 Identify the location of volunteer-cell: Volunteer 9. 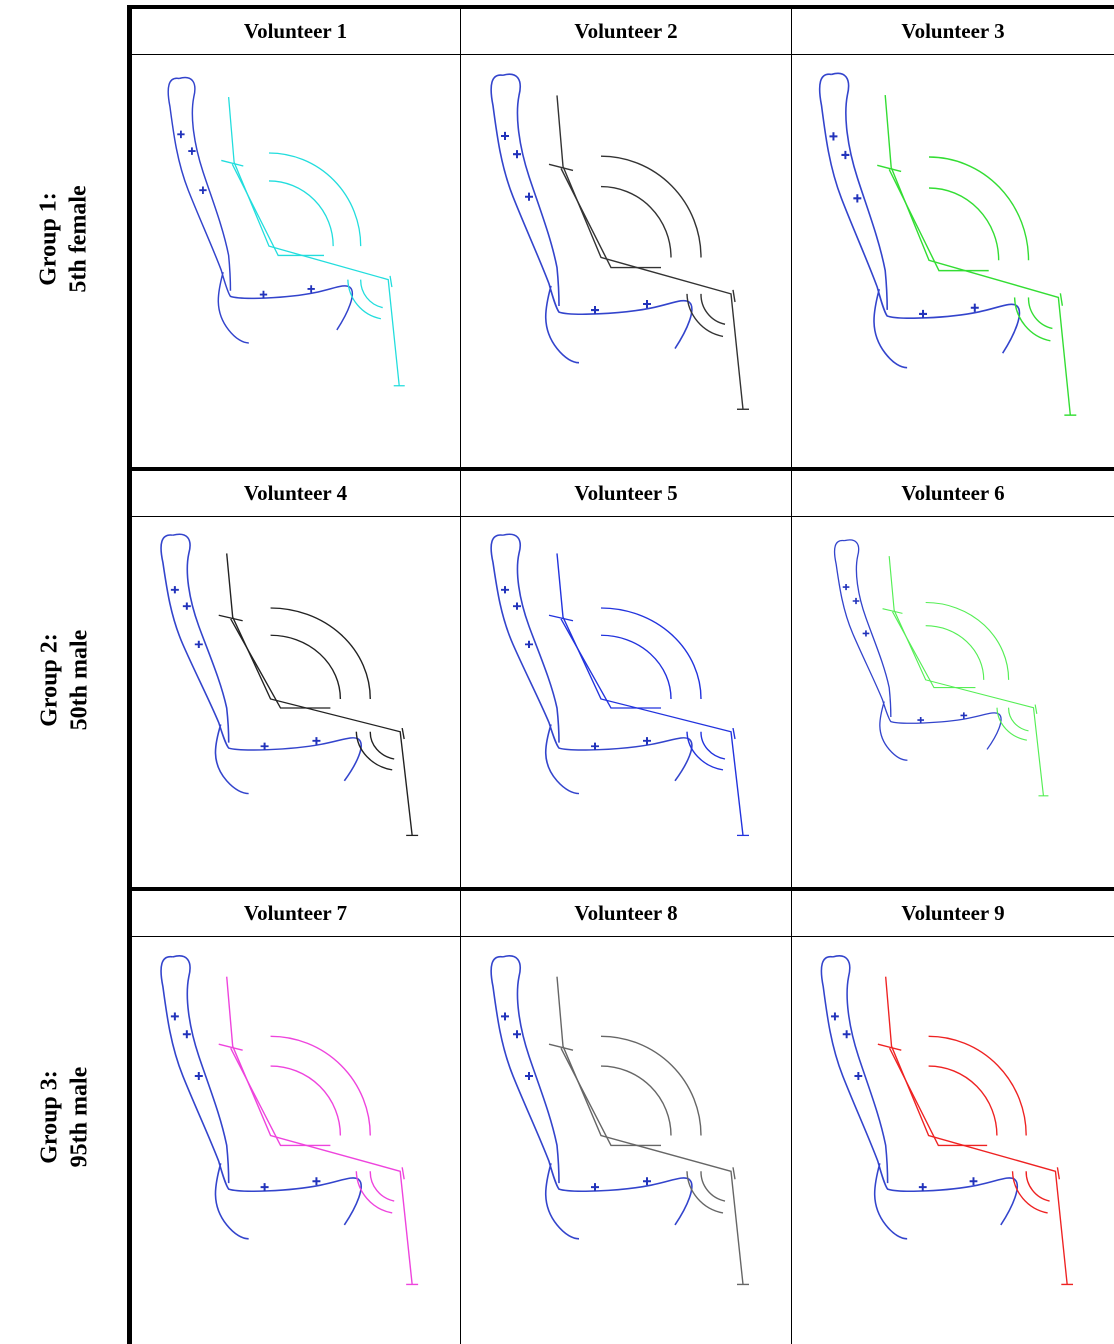
(952, 1117).